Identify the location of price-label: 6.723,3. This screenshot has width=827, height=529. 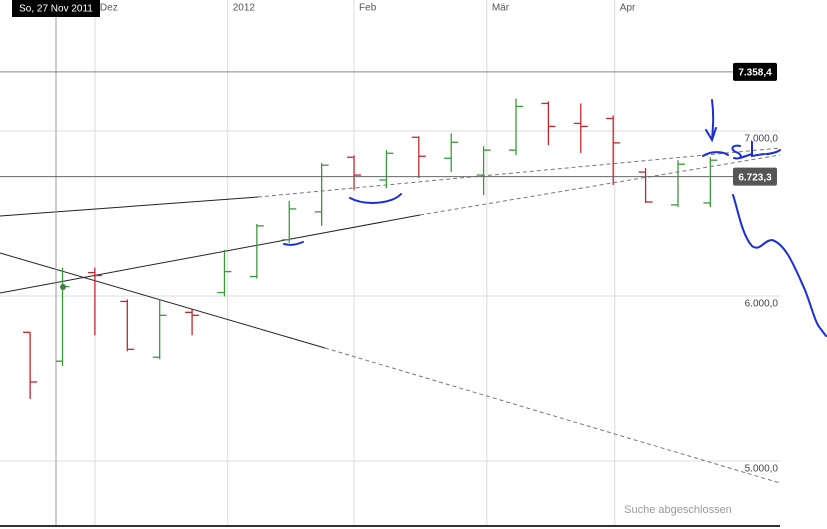
(755, 177).